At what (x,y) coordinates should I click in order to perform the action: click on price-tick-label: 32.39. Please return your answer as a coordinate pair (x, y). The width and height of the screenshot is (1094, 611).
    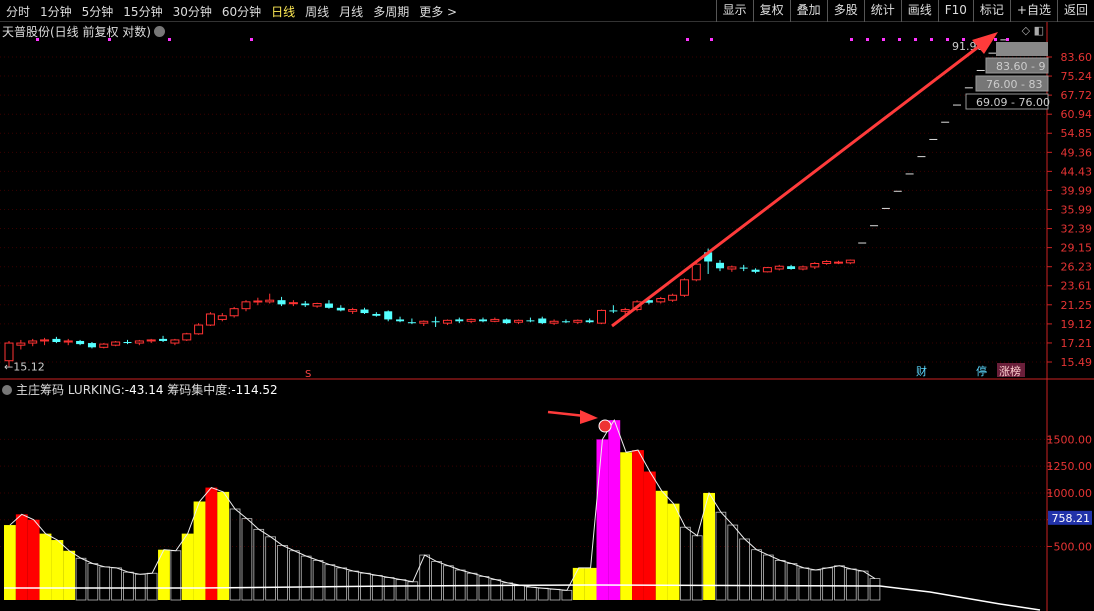
    Looking at the image, I should click on (1077, 229).